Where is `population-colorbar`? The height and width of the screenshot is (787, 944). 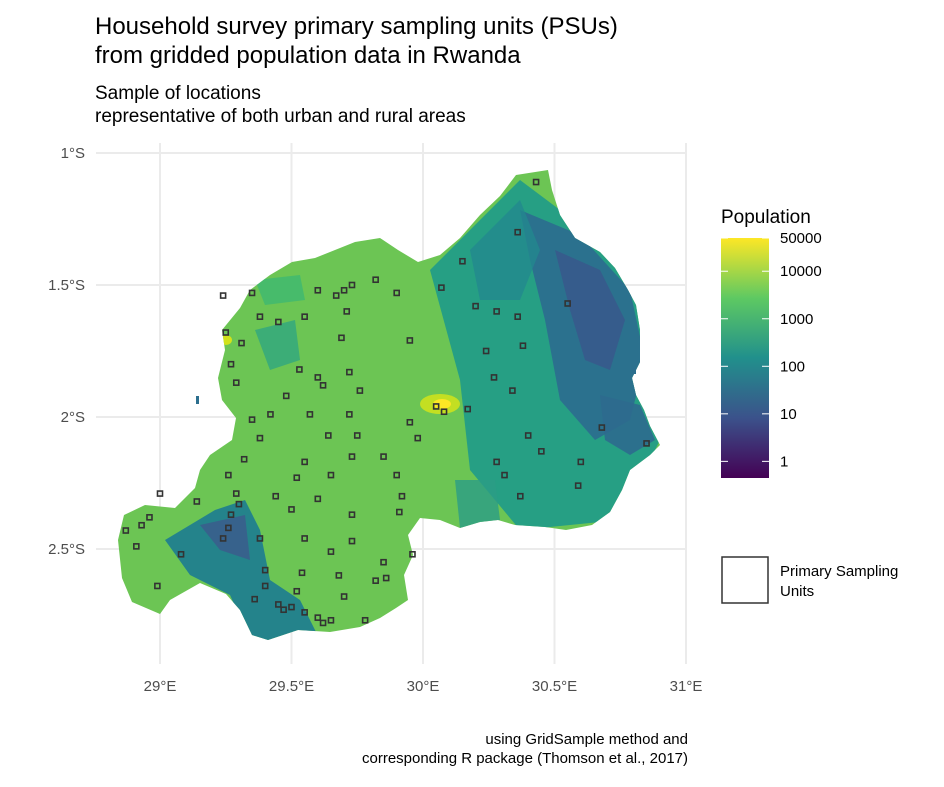
population-colorbar is located at coordinates (745, 358).